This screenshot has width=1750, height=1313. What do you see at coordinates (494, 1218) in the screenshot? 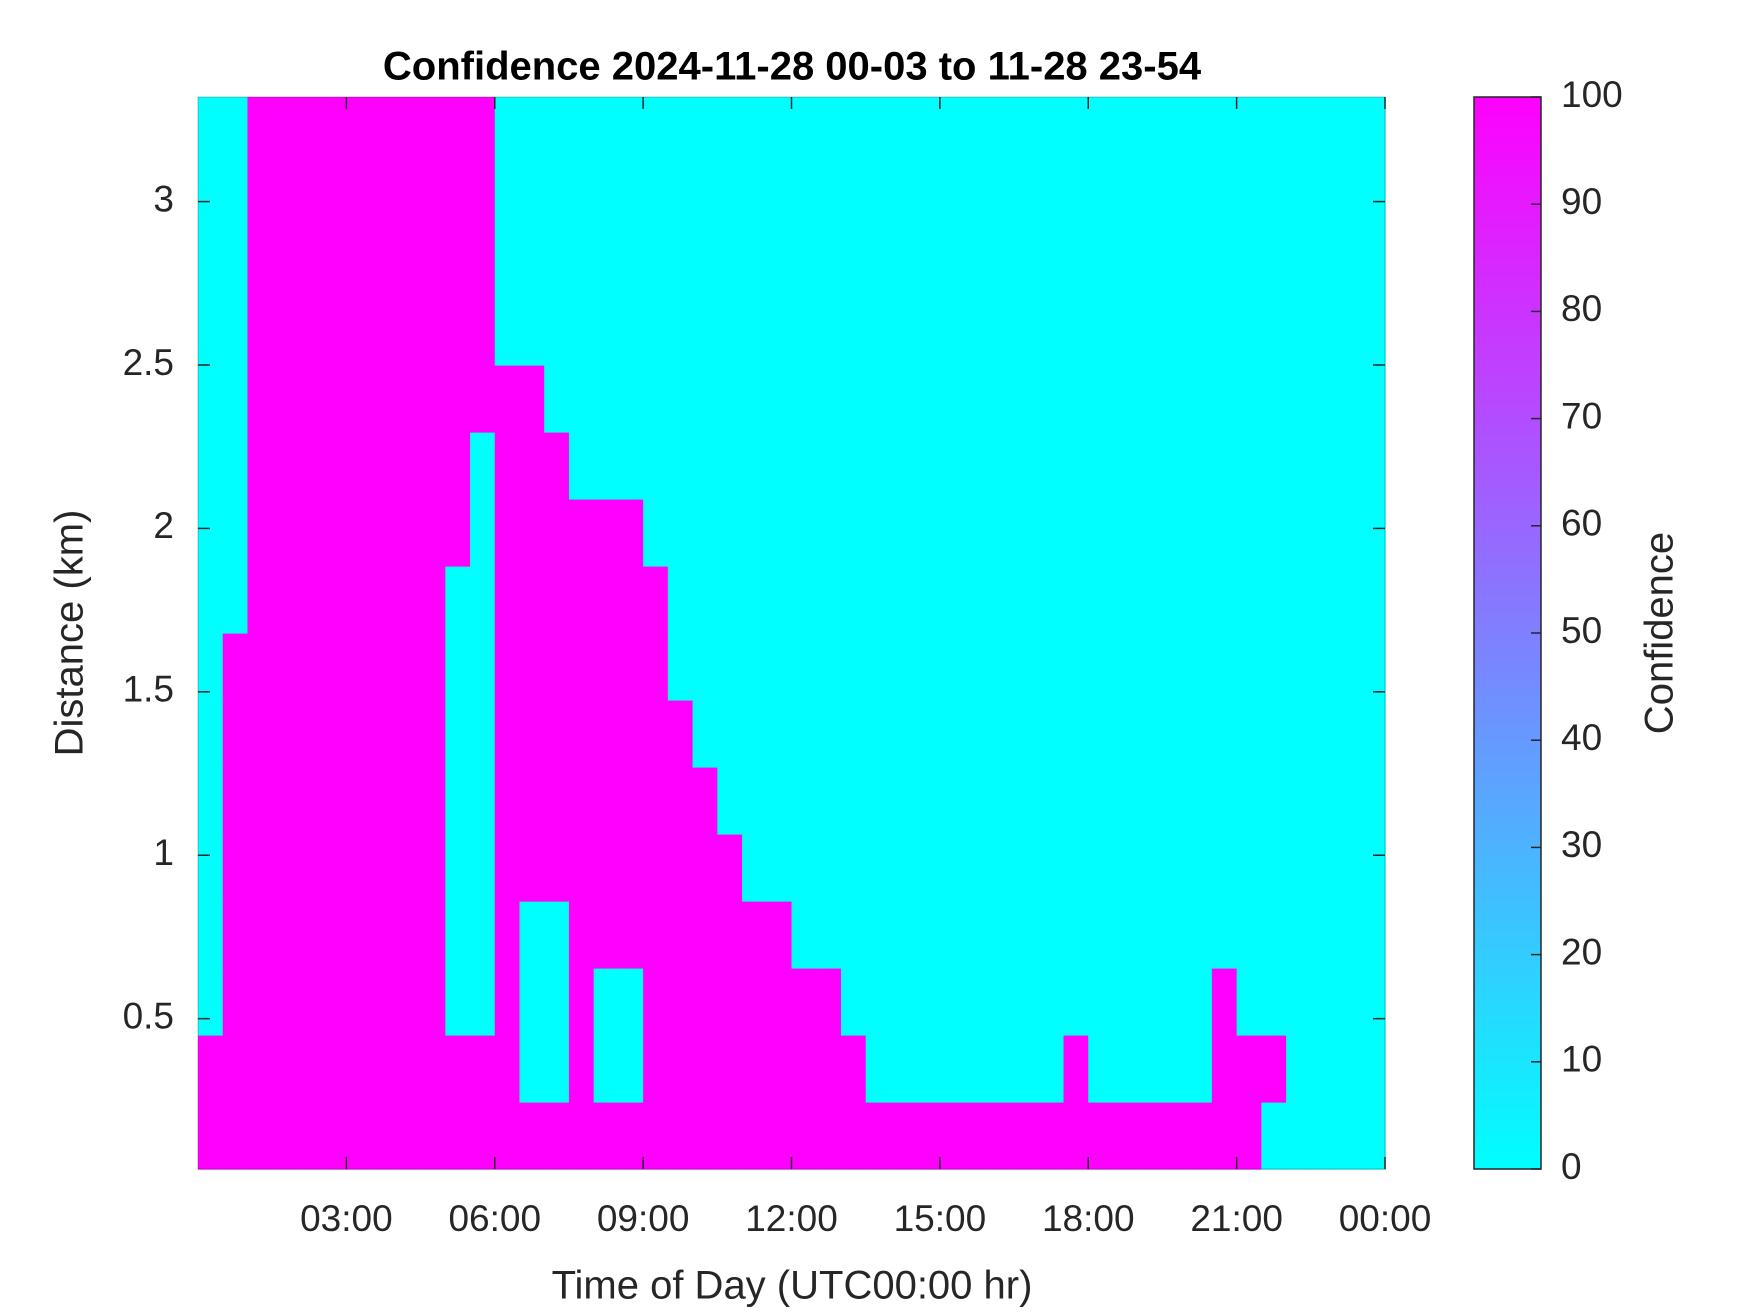
I see `x-tick-label: 06:00` at bounding box center [494, 1218].